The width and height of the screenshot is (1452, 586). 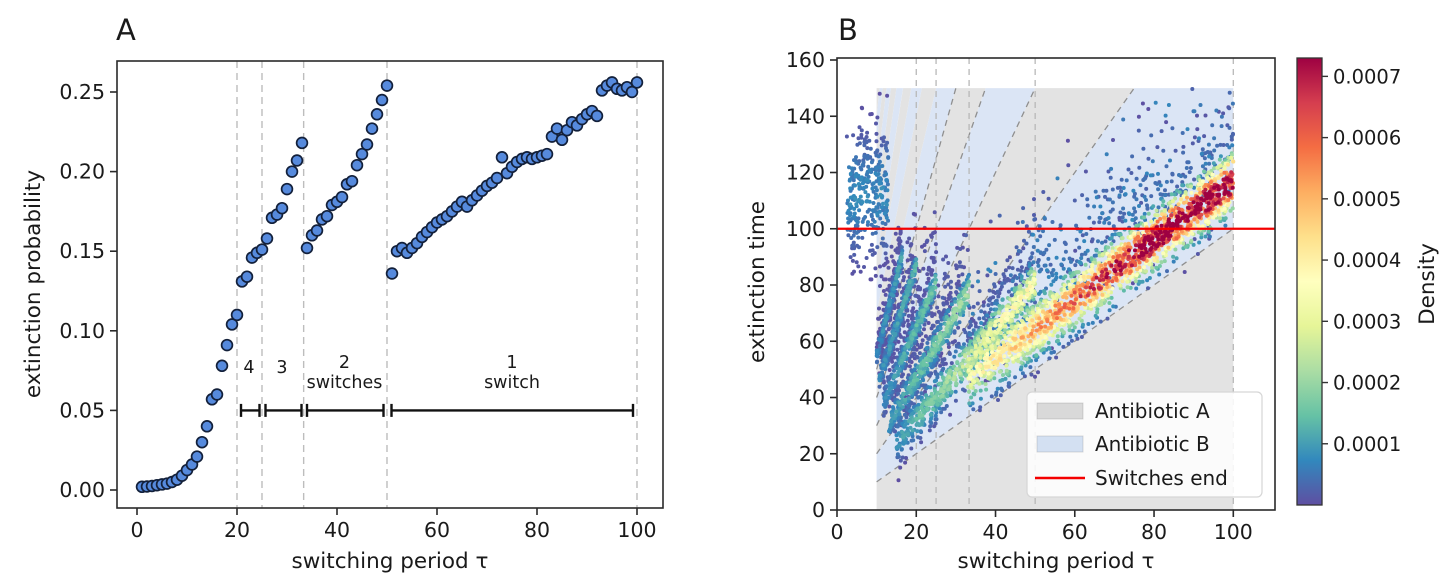 What do you see at coordinates (899, 201) in the screenshot?
I see `antibiotic-b-region` at bounding box center [899, 201].